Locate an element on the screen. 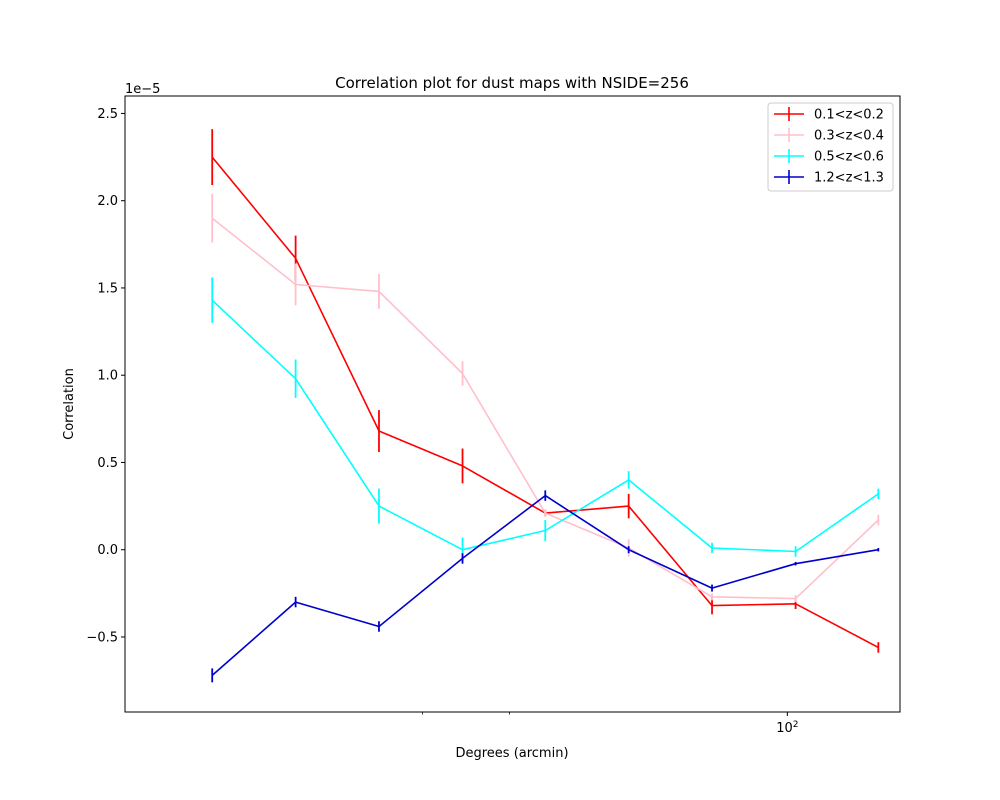  x-axis-label: Degrees (arcmin) is located at coordinates (511, 753).